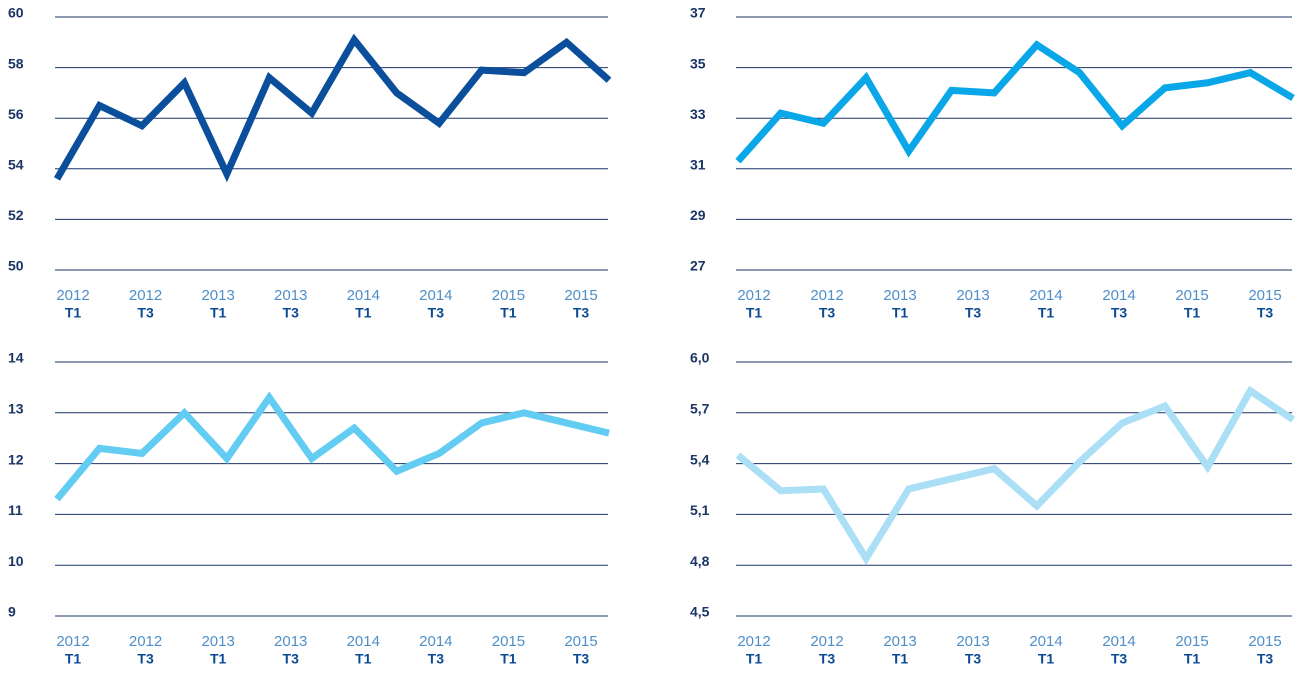  What do you see at coordinates (698, 13) in the screenshot?
I see `y-tick-label: 37` at bounding box center [698, 13].